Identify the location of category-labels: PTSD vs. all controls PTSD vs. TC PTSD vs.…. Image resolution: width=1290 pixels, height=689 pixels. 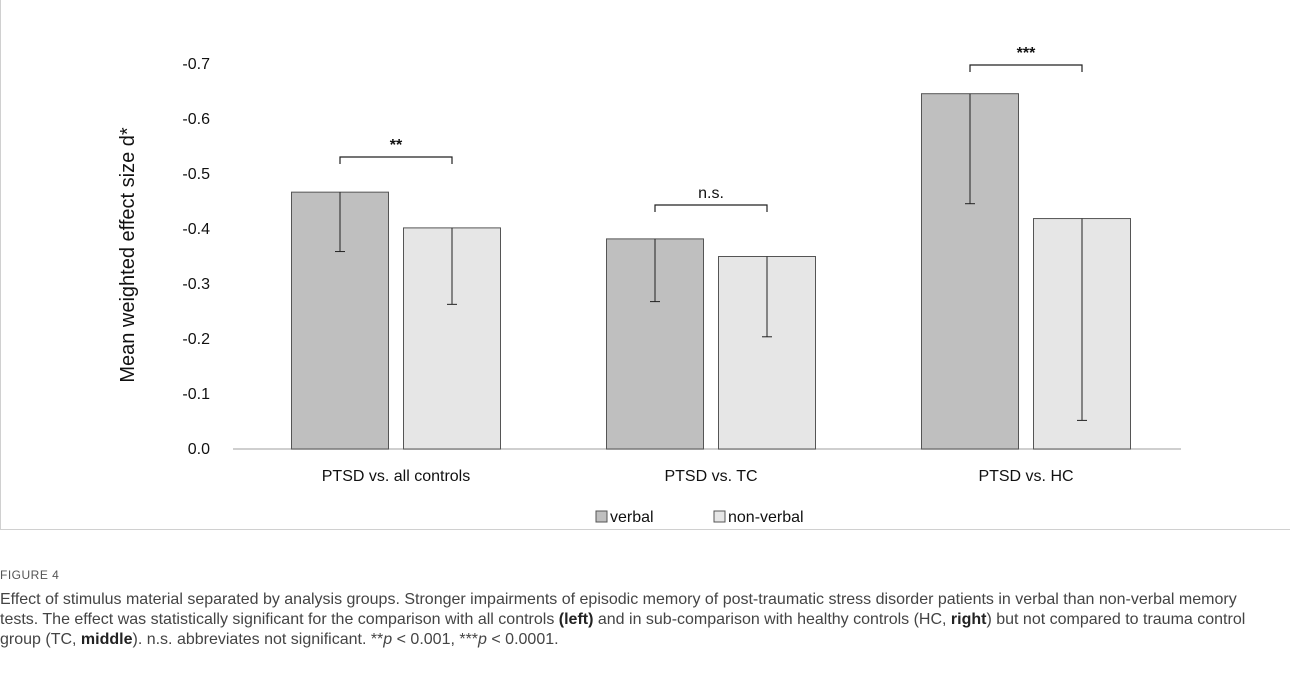
(698, 476).